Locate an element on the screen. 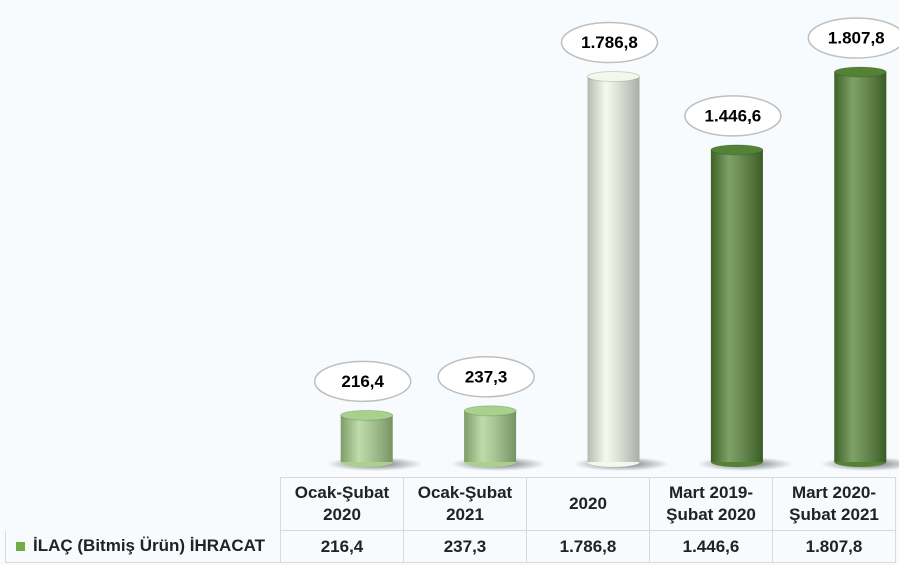  category-label: Ocak-Şubat 2021 is located at coordinates (465, 504).